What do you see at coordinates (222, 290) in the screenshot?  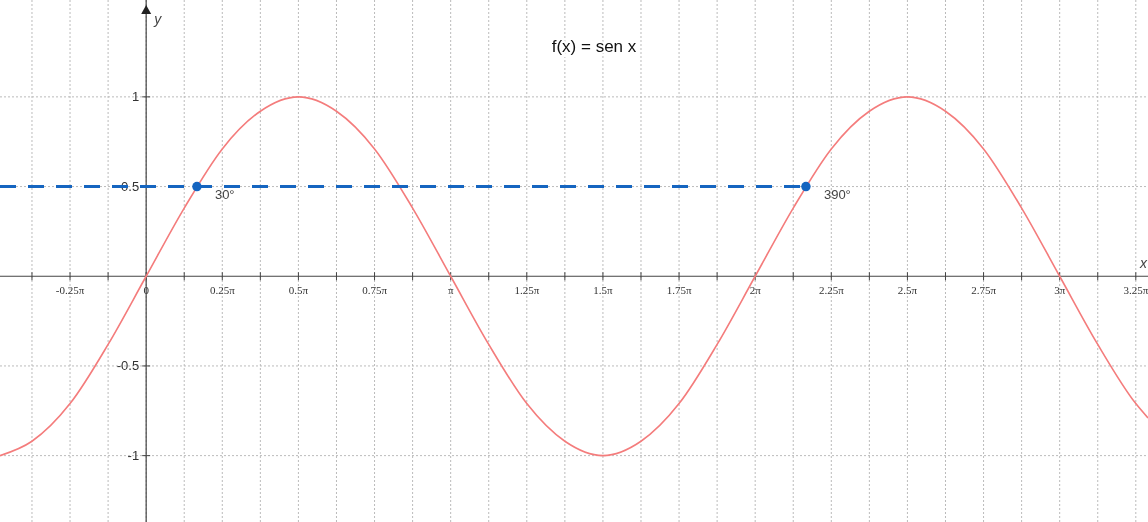 I see `x-tick-label: 0.25π` at bounding box center [222, 290].